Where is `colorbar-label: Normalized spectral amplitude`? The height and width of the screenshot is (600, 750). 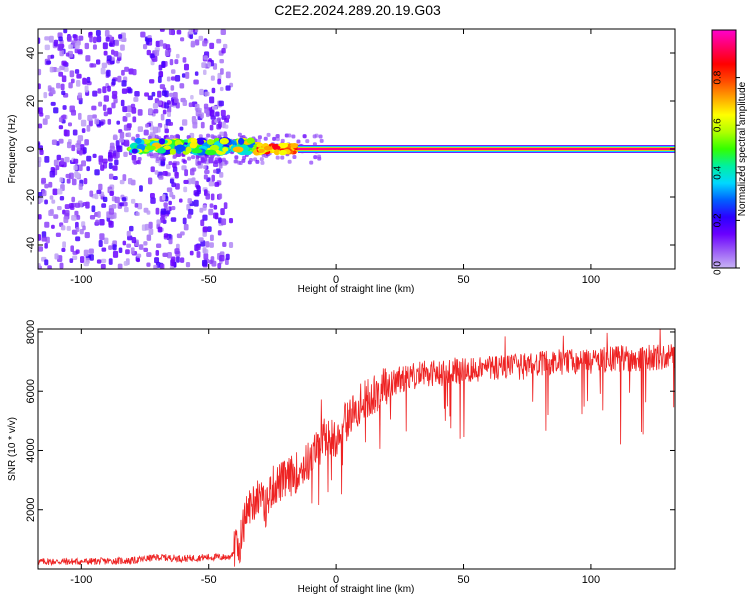
colorbar-label: Normalized spectral amplitude is located at coordinates (742, 148).